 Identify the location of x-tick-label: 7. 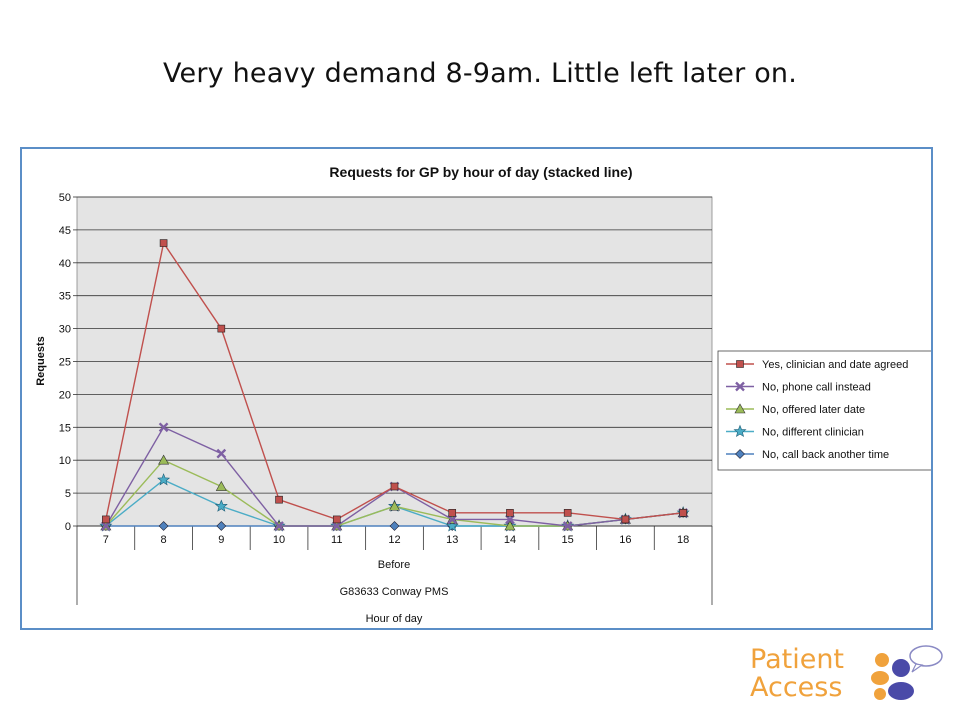
(106, 540).